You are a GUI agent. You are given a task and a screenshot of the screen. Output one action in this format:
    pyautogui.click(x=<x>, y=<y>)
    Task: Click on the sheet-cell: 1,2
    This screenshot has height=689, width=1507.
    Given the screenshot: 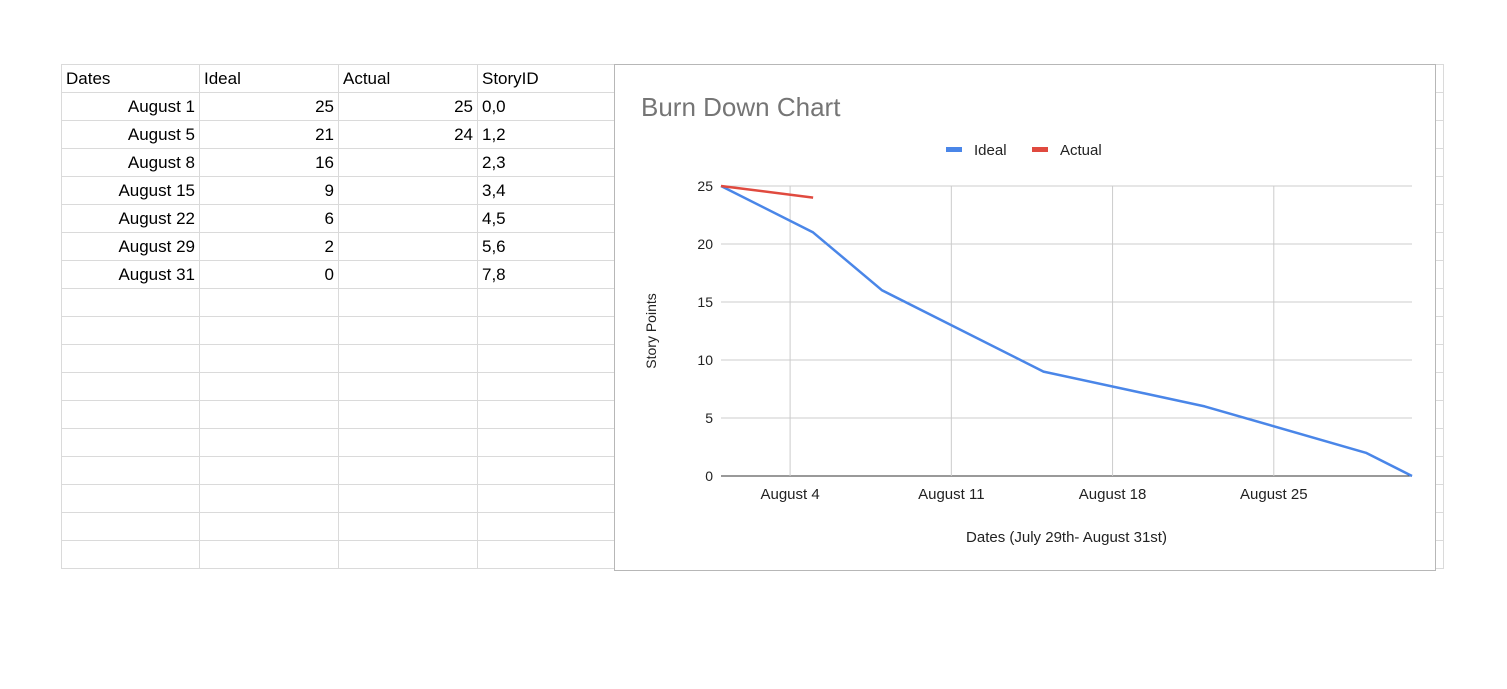 What is the action you would take?
    pyautogui.click(x=546, y=134)
    